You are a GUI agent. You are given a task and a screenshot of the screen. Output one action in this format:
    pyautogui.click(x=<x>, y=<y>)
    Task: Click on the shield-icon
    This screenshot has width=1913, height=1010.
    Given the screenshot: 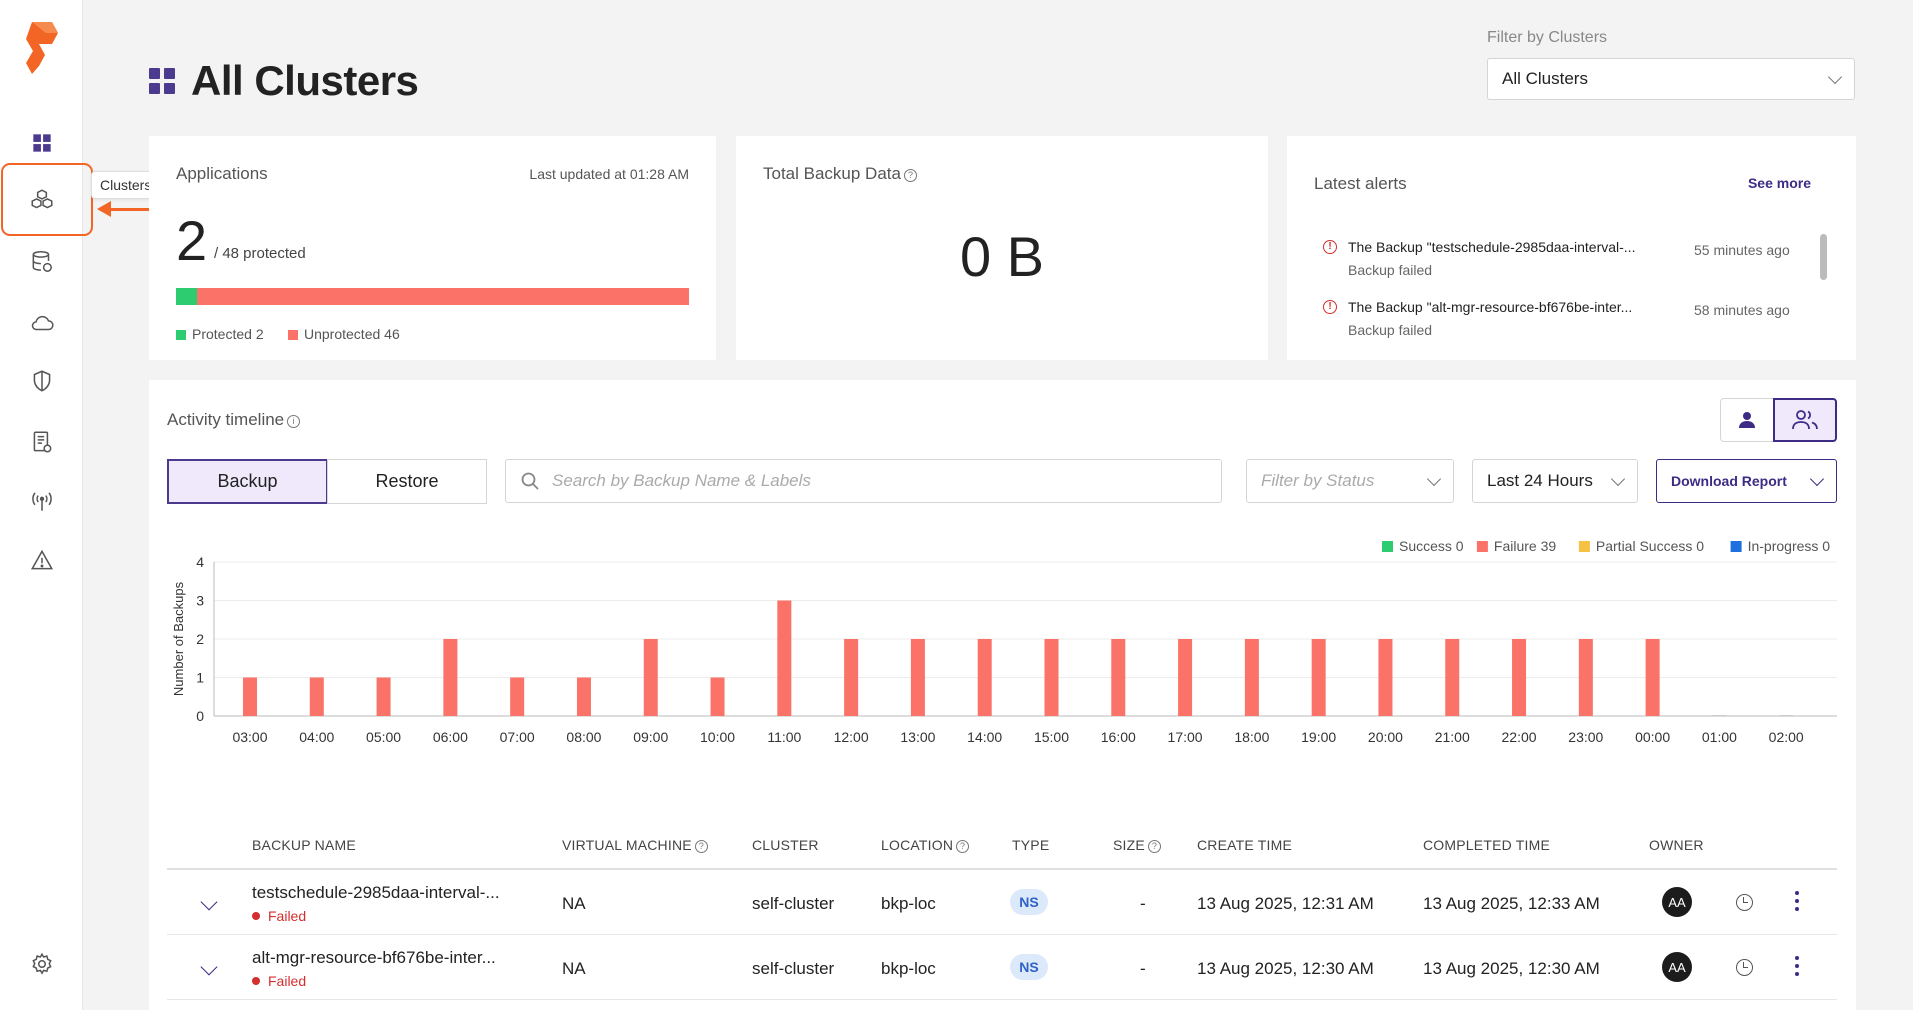 What is the action you would take?
    pyautogui.click(x=41, y=381)
    